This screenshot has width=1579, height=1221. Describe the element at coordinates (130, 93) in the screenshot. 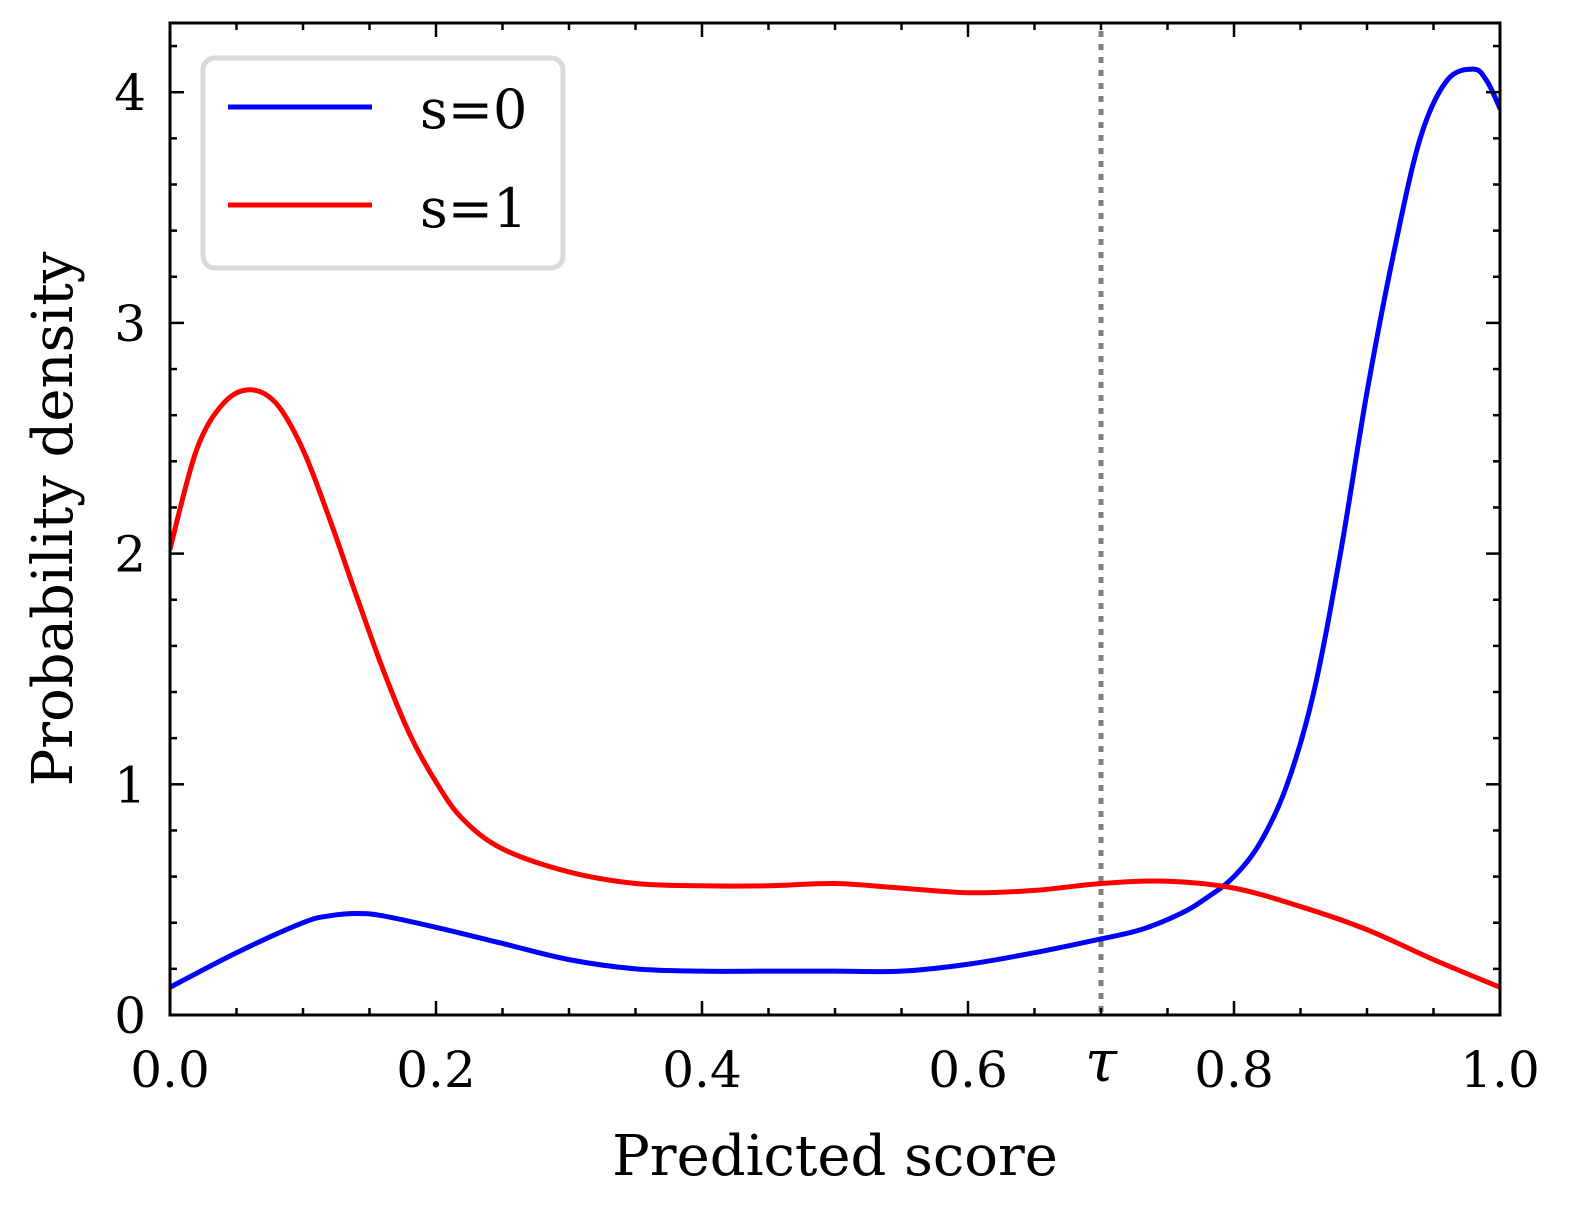

I see `y-tick-label: 4` at that location.